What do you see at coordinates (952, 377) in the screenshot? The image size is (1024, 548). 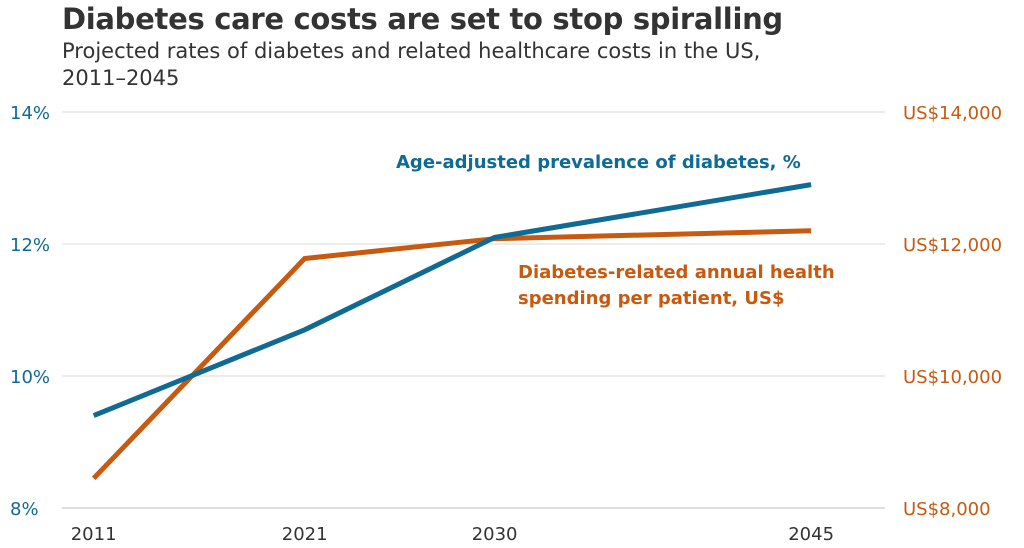 I see `right-tick-label: US$10,000` at bounding box center [952, 377].